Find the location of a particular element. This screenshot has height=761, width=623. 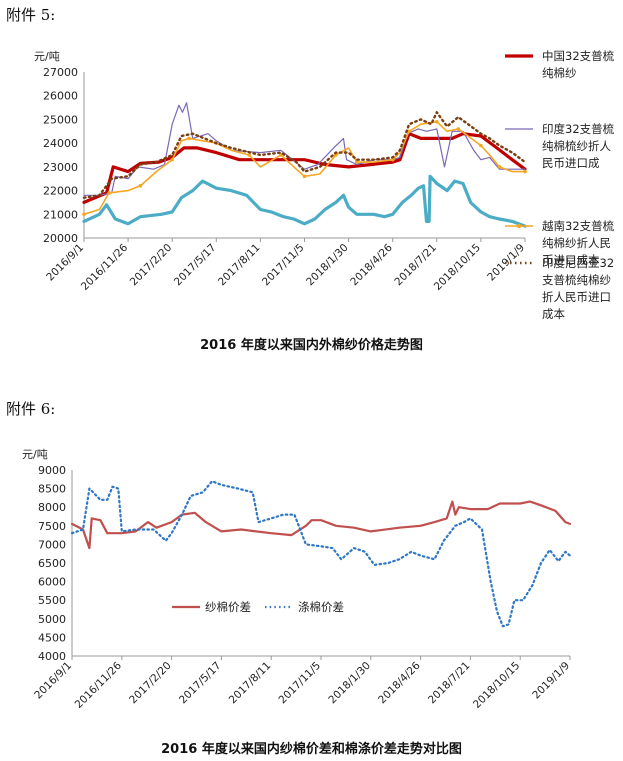

y-tick-label: 9000 is located at coordinates (52, 470).